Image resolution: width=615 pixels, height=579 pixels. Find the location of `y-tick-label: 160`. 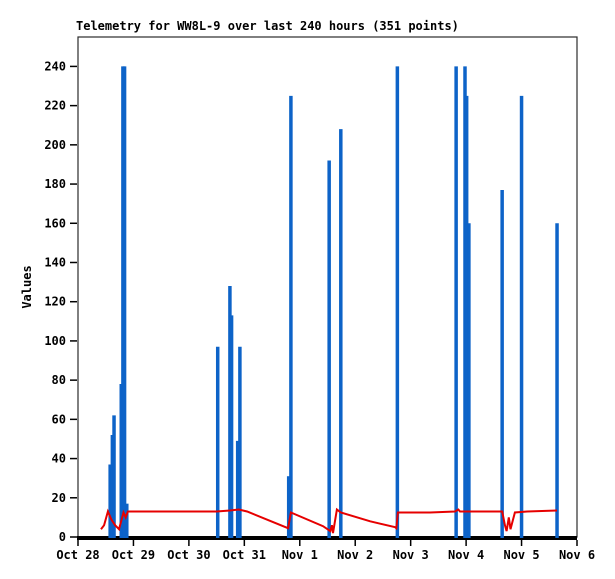

y-tick-label: 160 is located at coordinates (55, 223).